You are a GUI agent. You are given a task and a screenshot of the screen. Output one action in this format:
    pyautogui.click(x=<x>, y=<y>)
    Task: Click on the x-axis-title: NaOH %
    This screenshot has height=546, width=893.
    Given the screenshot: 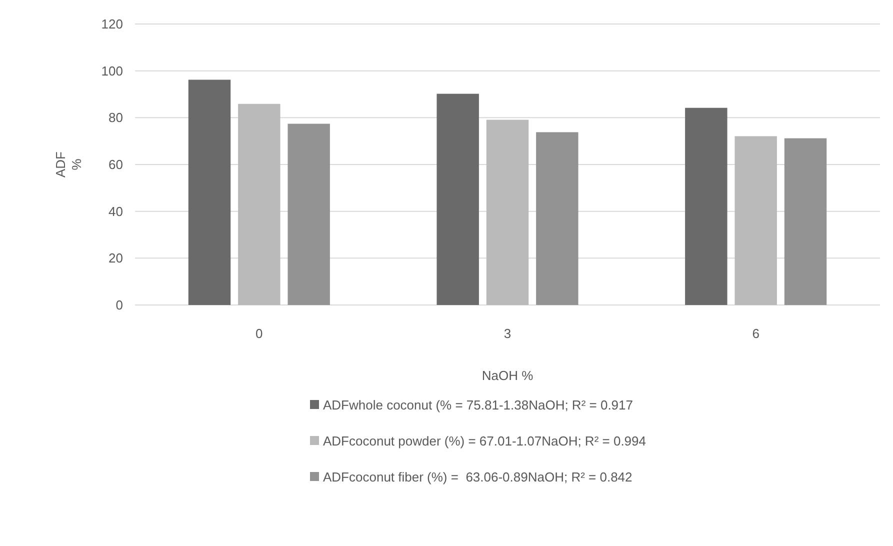 What is the action you would take?
    pyautogui.click(x=508, y=375)
    